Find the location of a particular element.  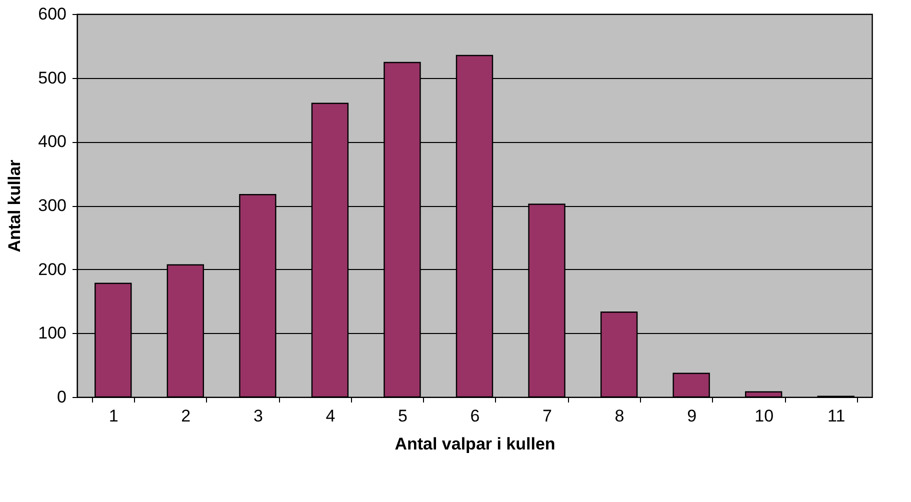

y-axis-title: Antal kullar is located at coordinates (14, 205).